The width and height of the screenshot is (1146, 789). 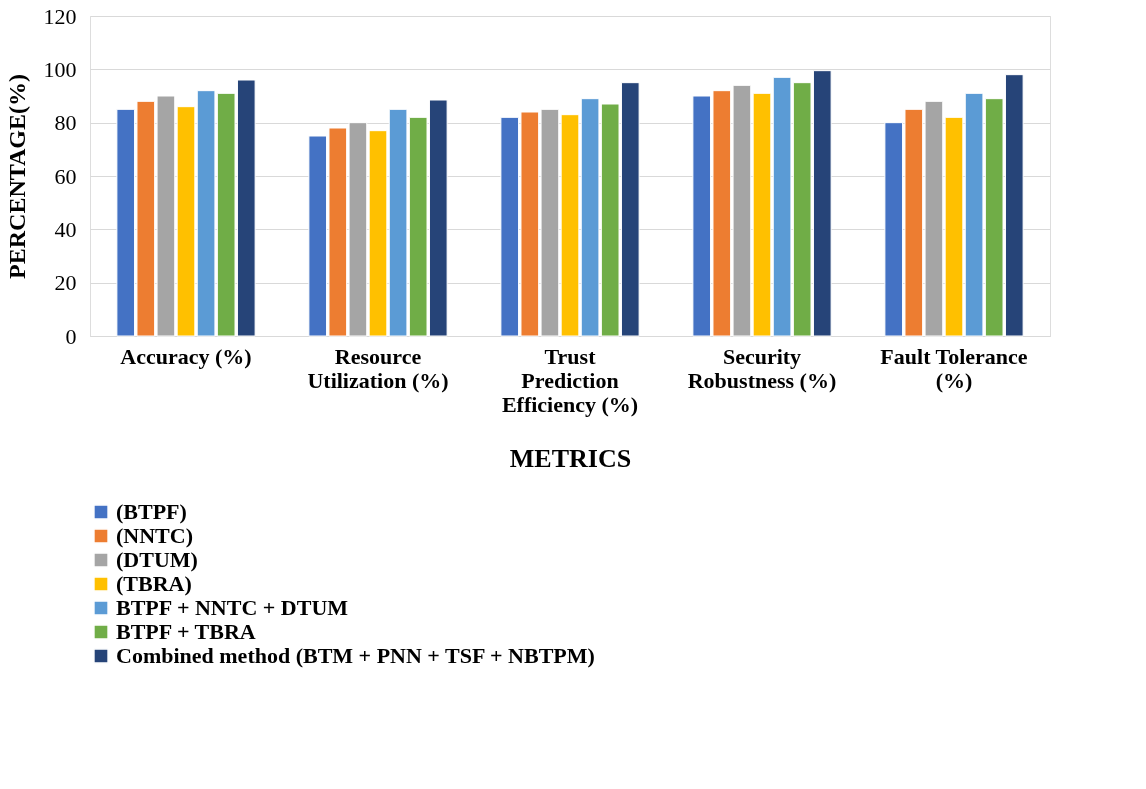 What do you see at coordinates (355, 655) in the screenshot?
I see `legend-label: Combined method (BTM + PNN + TSF + NBTPM)` at bounding box center [355, 655].